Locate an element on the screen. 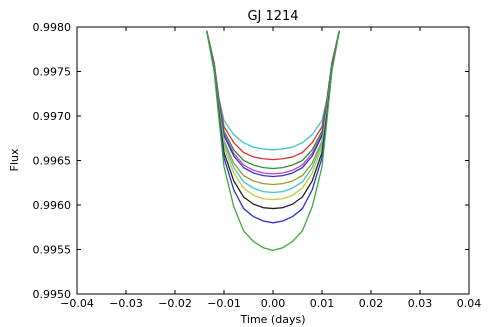 The width and height of the screenshot is (489, 327). y-tick-label: 0.9955 is located at coordinates (52, 250).